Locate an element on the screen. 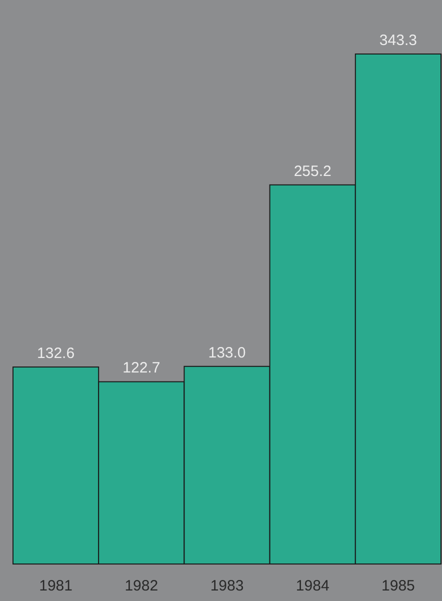 Image resolution: width=442 pixels, height=601 pixels. data-label: 343.3 is located at coordinates (398, 40).